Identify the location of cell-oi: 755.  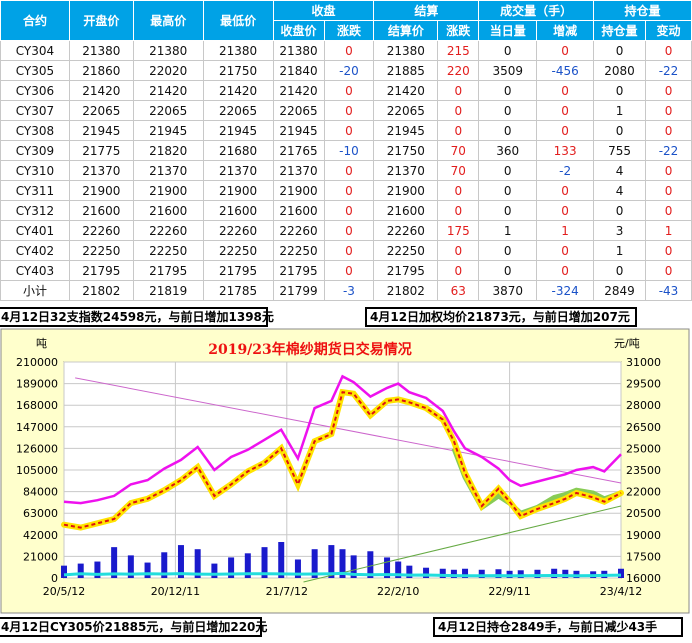
(620, 150).